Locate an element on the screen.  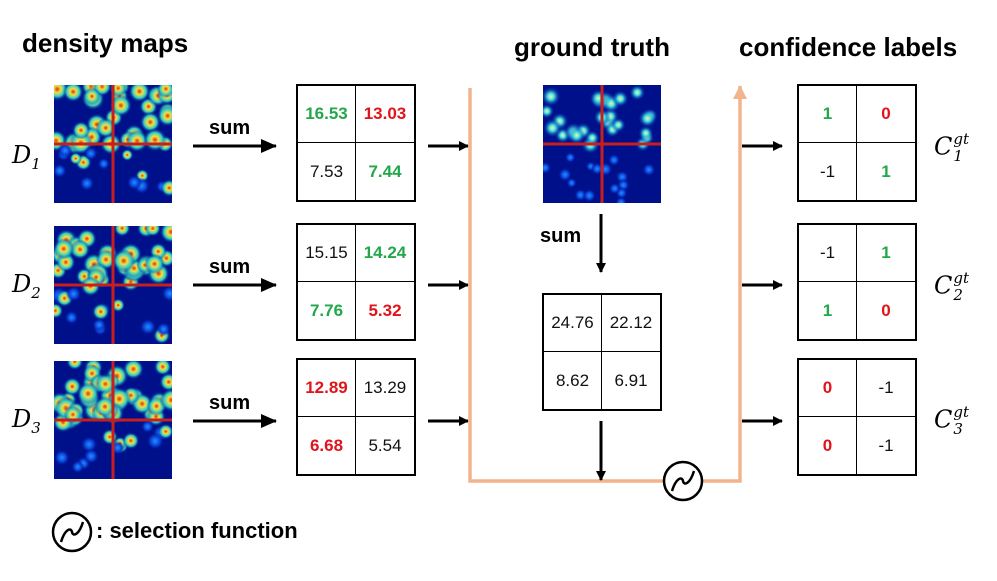
sum-grid-2: 15.15 14.24 7.76 5.32 is located at coordinates (356, 282).